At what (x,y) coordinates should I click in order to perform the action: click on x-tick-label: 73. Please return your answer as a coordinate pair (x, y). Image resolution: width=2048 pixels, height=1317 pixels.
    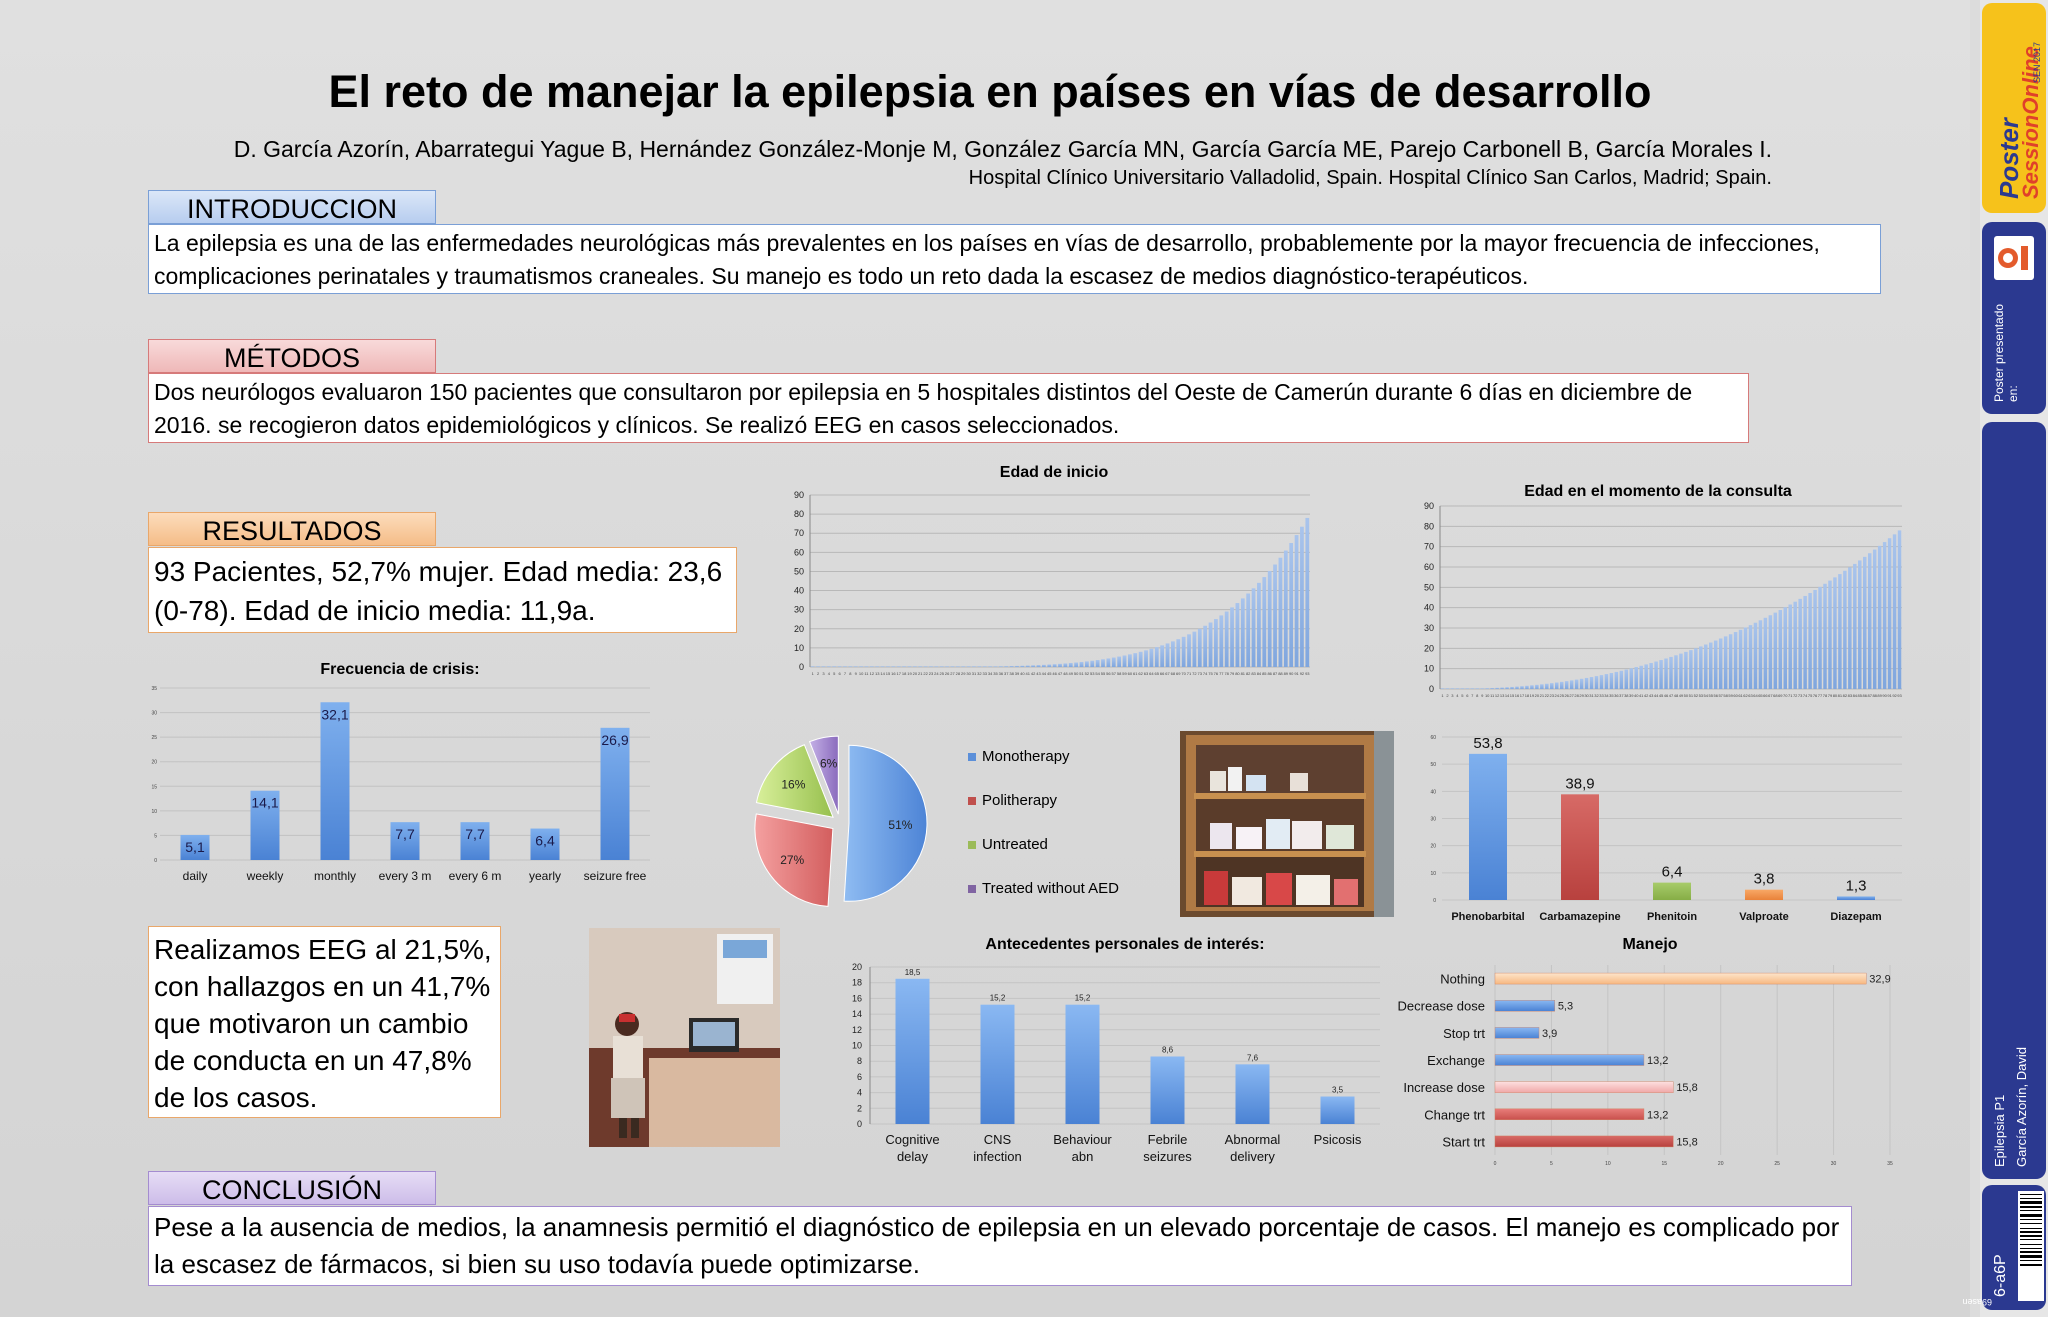
    Looking at the image, I should click on (1200, 673).